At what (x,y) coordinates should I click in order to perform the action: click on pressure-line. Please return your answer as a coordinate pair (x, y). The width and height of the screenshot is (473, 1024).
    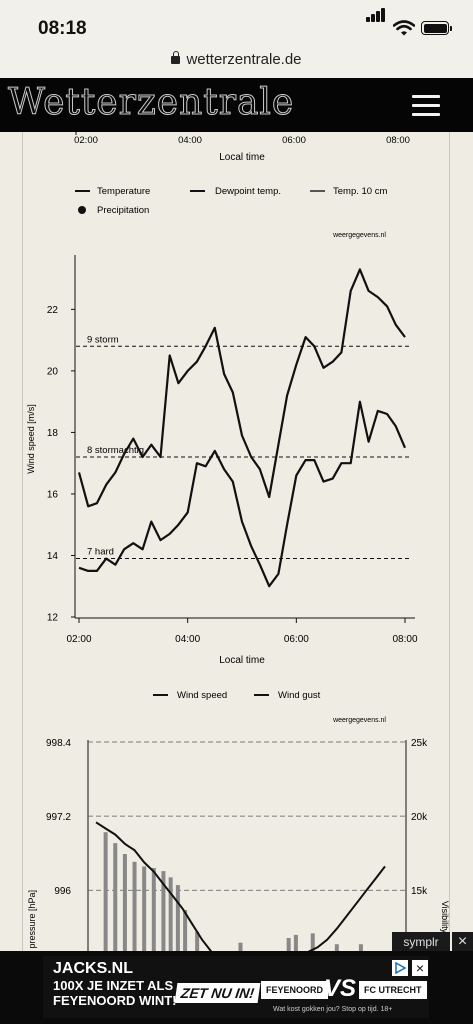
    Looking at the image, I should click on (154, 886).